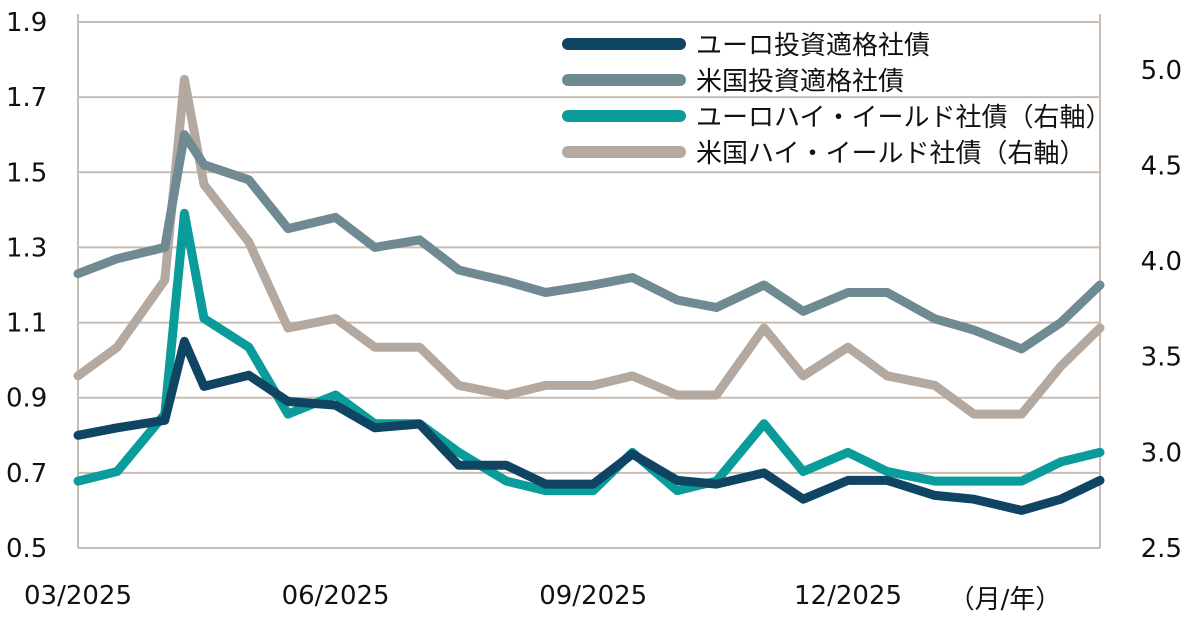 This screenshot has width=1186, height=633. What do you see at coordinates (26, 173) in the screenshot?
I see `left-tick-label: 1.5` at bounding box center [26, 173].